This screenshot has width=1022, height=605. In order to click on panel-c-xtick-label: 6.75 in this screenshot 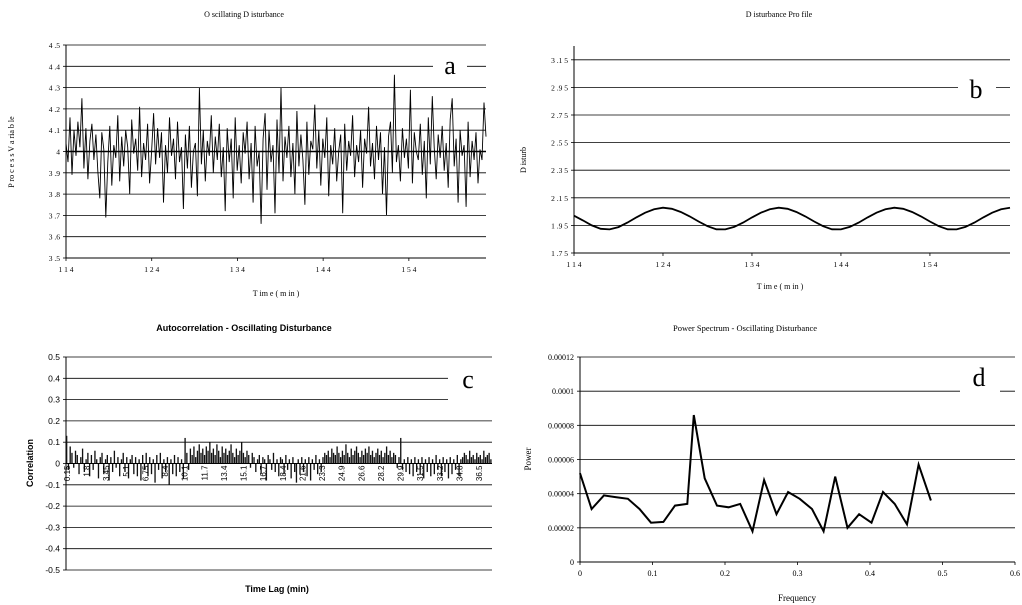, I will do `click(146, 473)`.